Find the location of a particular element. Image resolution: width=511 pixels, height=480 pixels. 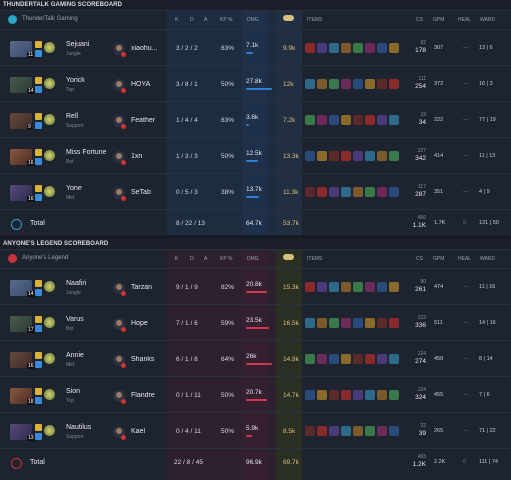

col-k: K is located at coordinates (177, 259).